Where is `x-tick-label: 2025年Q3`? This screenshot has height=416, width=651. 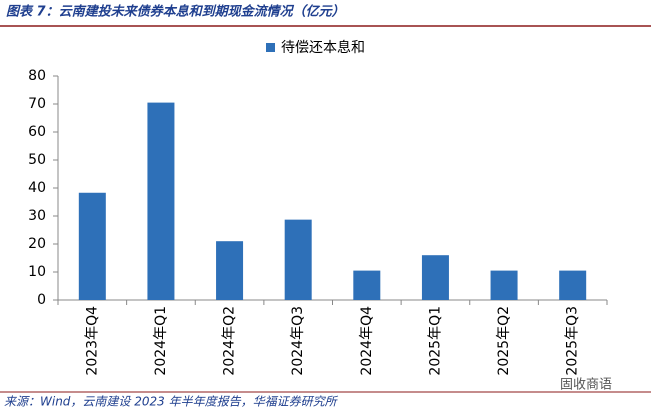
x-tick-label: 2025年Q3 is located at coordinates (573, 341).